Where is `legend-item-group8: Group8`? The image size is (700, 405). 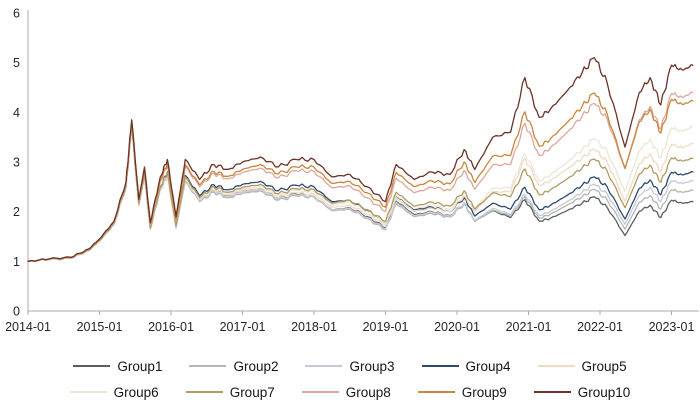
legend-item-group8: Group8 is located at coordinates (346, 392).